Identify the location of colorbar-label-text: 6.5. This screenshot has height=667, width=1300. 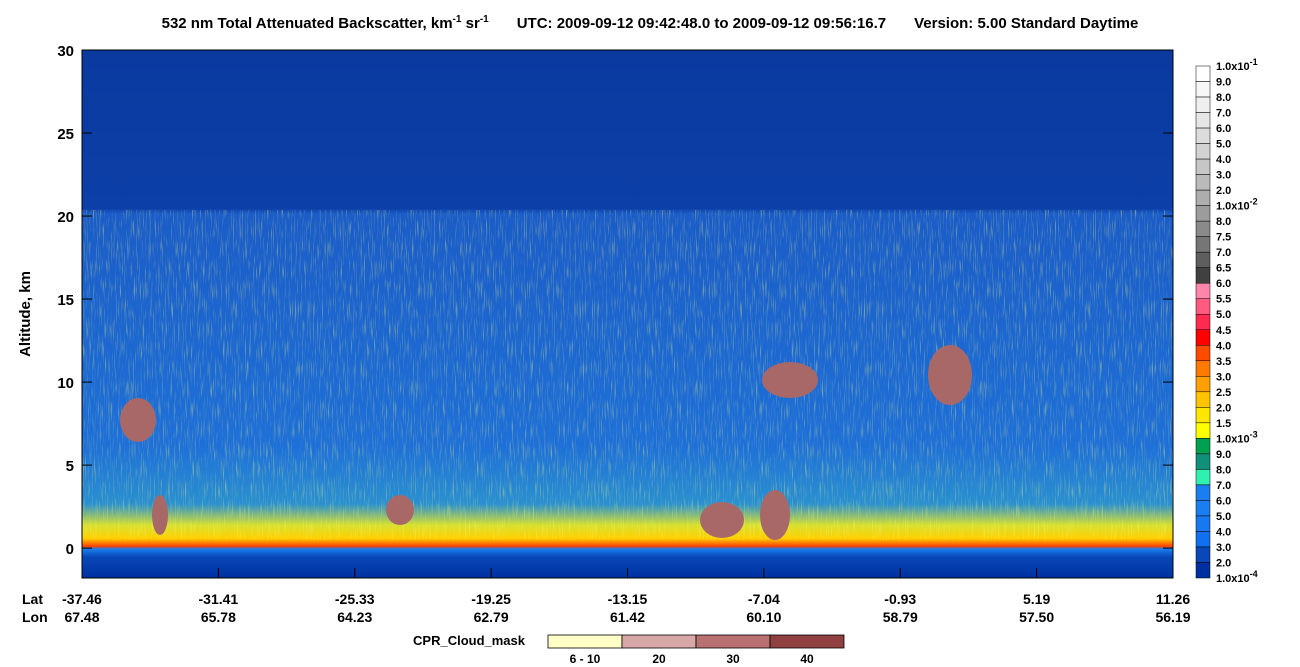
(1223, 269).